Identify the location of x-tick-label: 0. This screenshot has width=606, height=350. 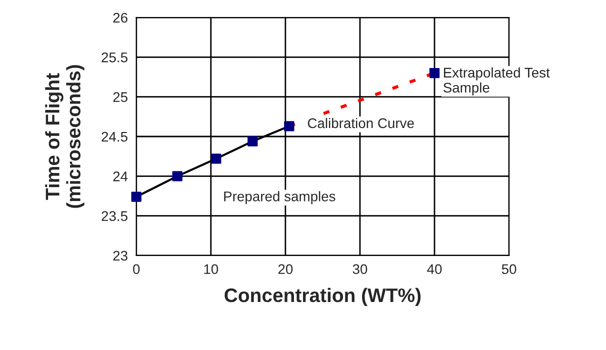
(136, 269).